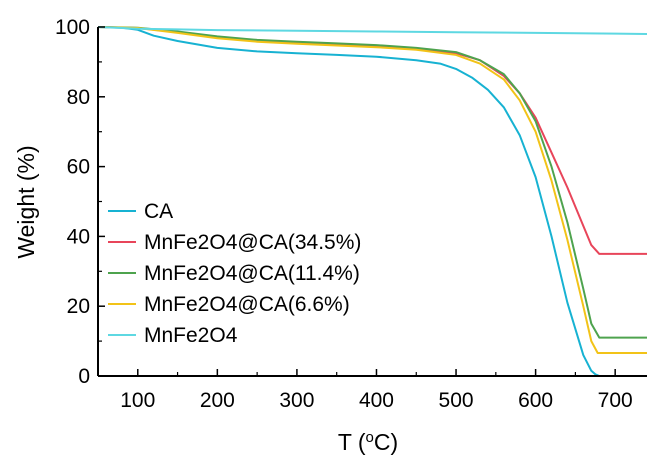 This screenshot has height=457, width=647. I want to click on x-tick-label-400: 400, so click(376, 400).